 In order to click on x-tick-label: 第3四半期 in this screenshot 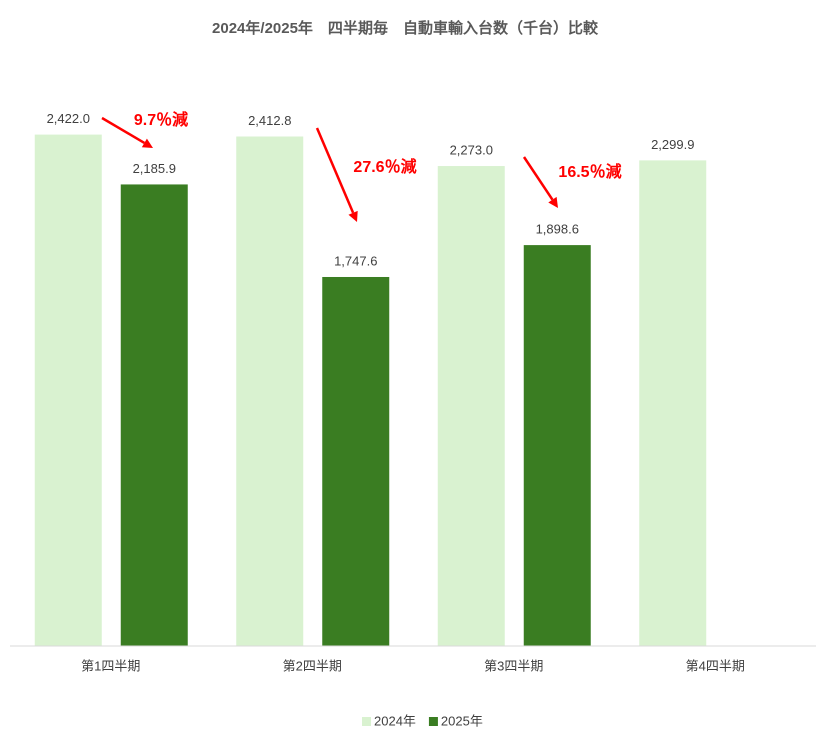, I will do `click(513, 665)`.